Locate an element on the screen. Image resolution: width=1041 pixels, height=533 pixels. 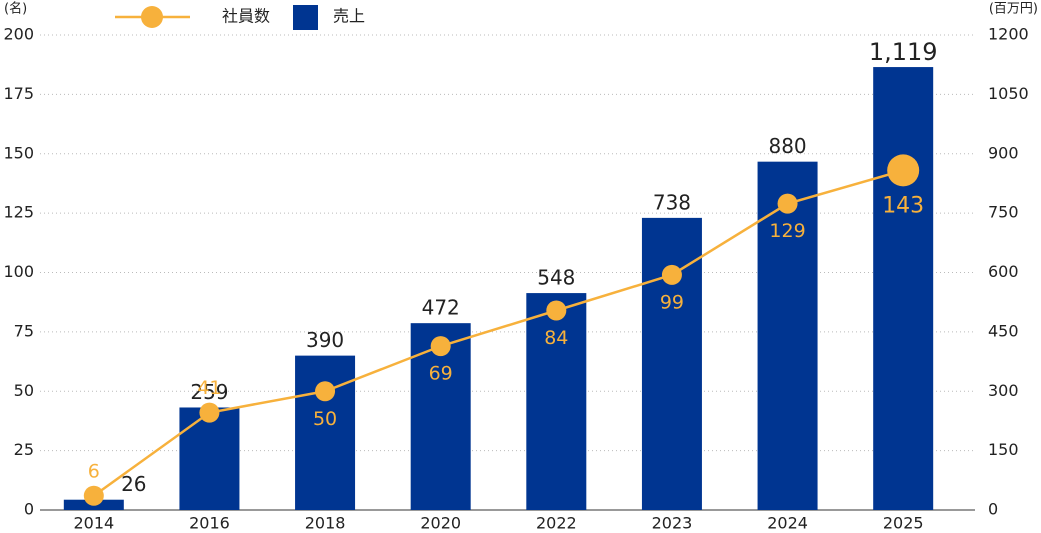
y2-tick-label: 0 is located at coordinates (993, 509).